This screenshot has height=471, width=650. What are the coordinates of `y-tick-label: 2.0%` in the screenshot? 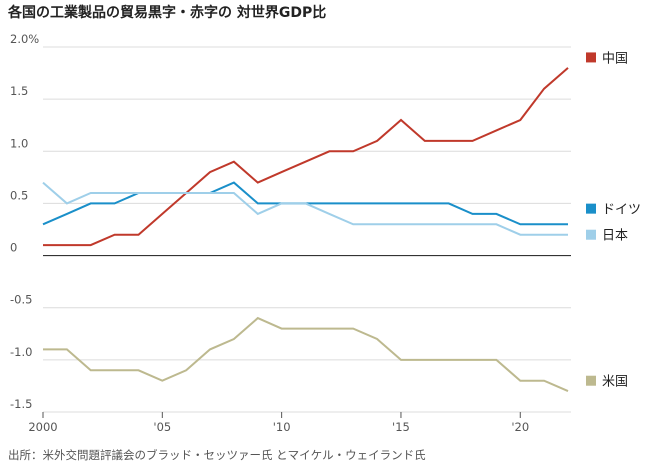 It's located at (24, 39).